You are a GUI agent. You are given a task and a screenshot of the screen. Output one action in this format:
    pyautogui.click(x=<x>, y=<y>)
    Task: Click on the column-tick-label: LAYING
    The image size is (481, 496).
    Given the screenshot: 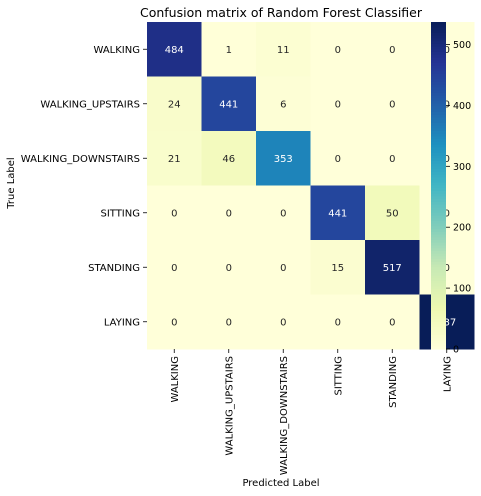 What is the action you would take?
    pyautogui.click(x=447, y=374)
    